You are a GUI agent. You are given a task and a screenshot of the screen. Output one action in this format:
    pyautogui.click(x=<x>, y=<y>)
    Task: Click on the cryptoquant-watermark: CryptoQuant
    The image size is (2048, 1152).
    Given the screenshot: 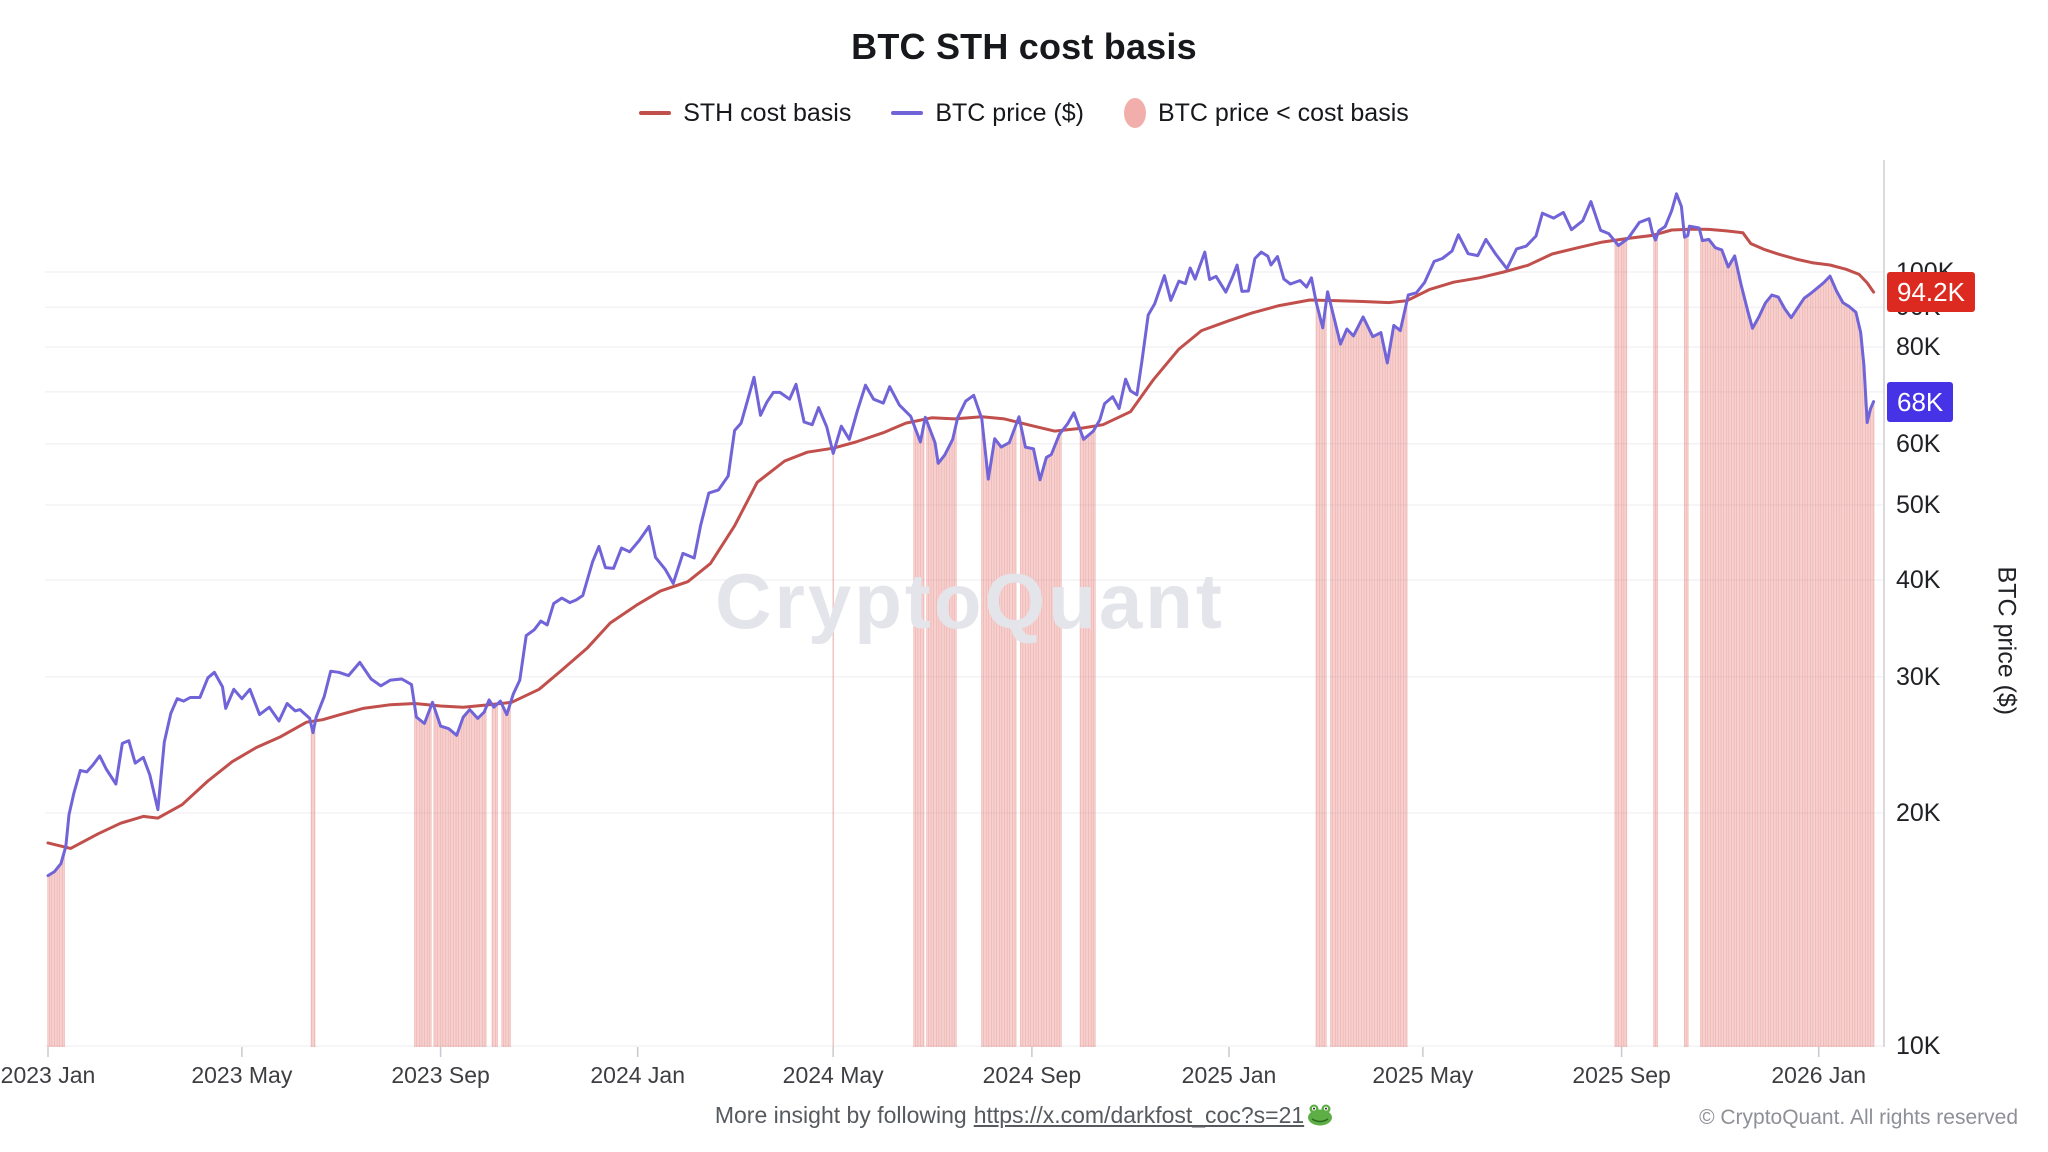 What is the action you would take?
    pyautogui.click(x=970, y=601)
    